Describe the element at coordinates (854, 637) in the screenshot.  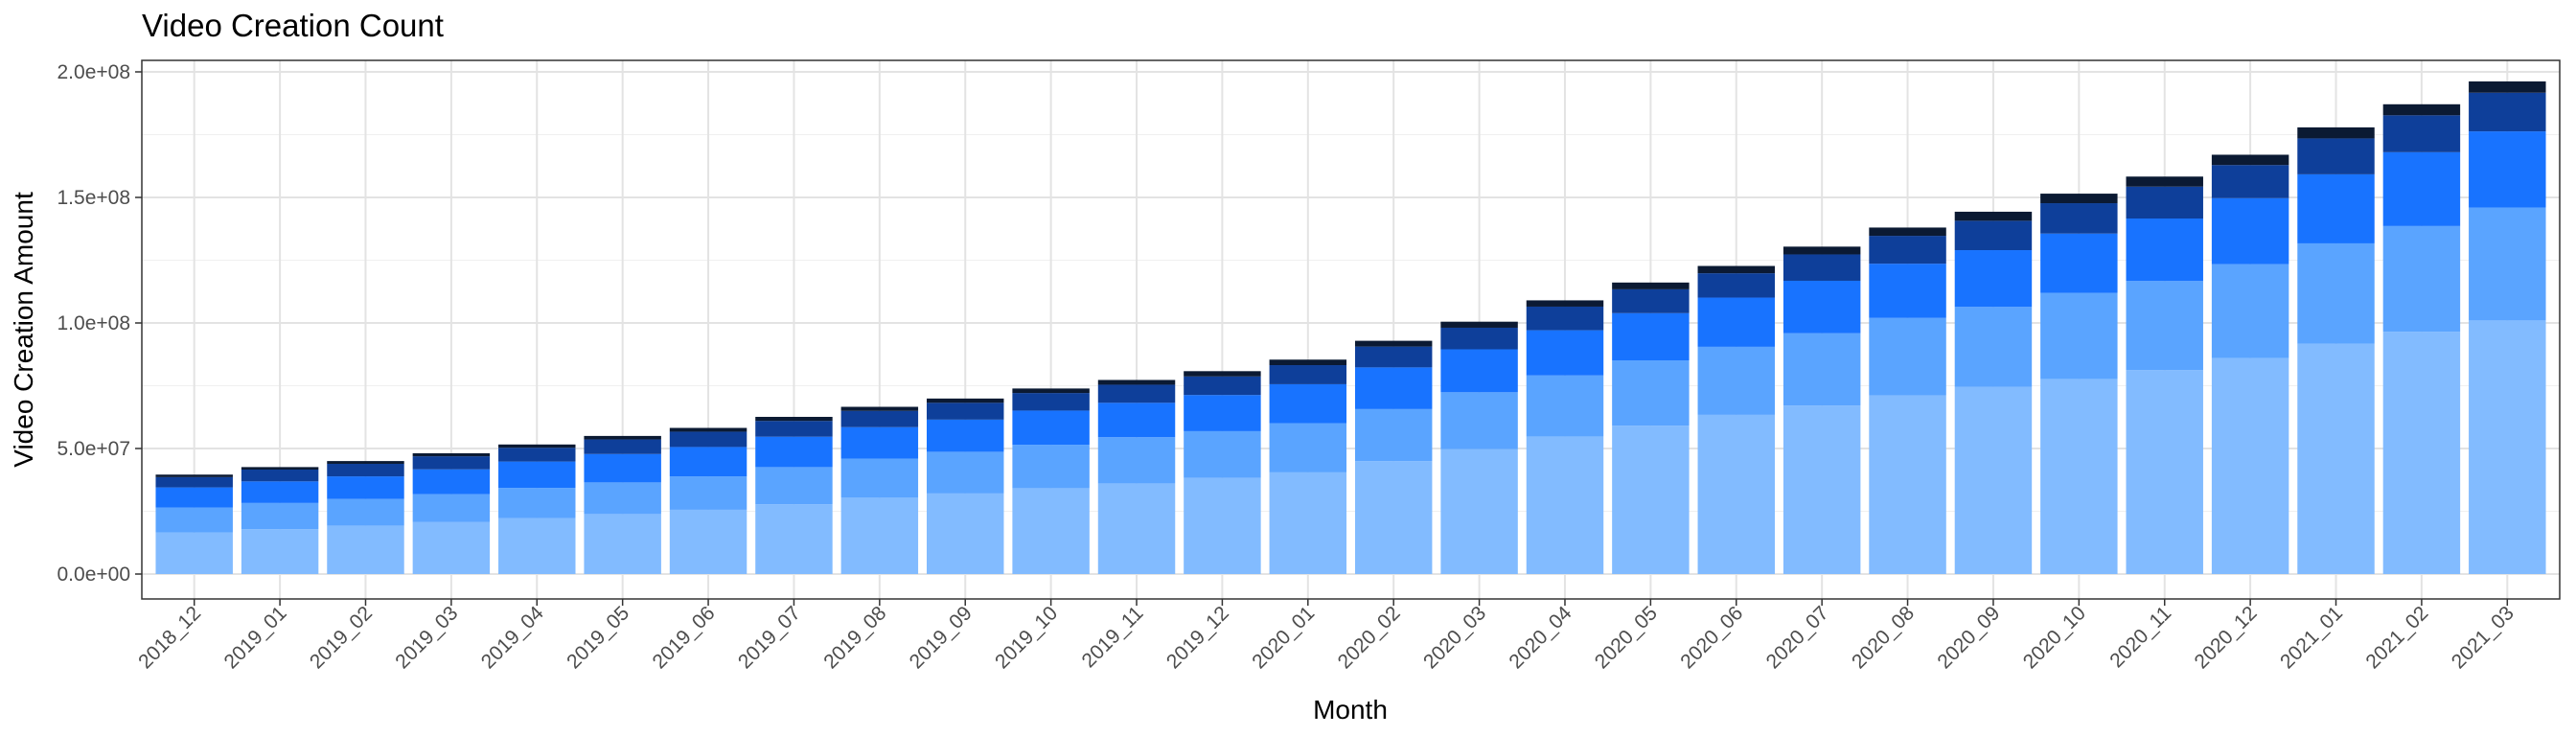
I see `x-tick-label: 2019_08` at that location.